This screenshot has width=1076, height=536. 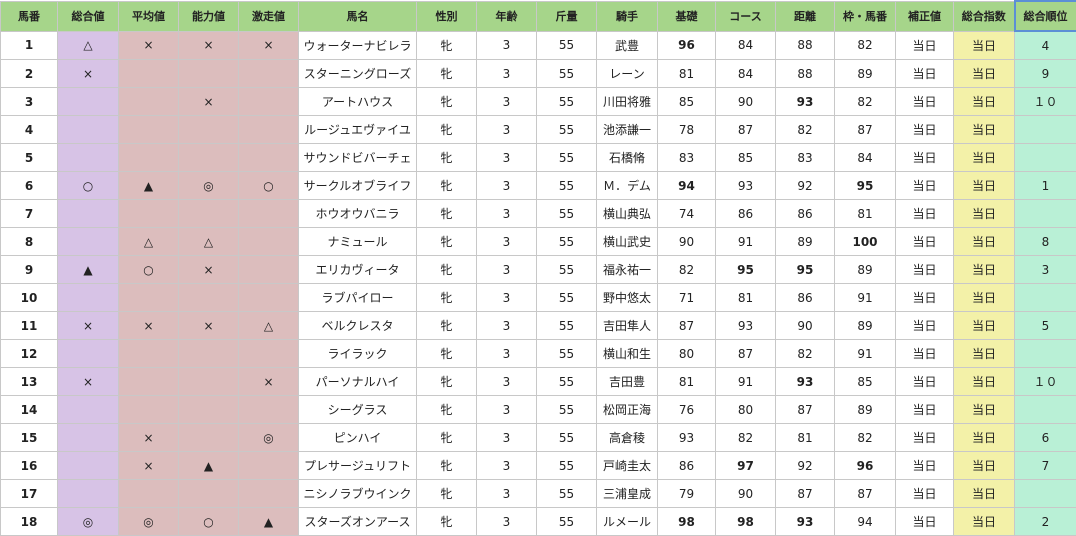 What do you see at coordinates (805, 269) in the screenshot?
I see `distance-cell: 95` at bounding box center [805, 269].